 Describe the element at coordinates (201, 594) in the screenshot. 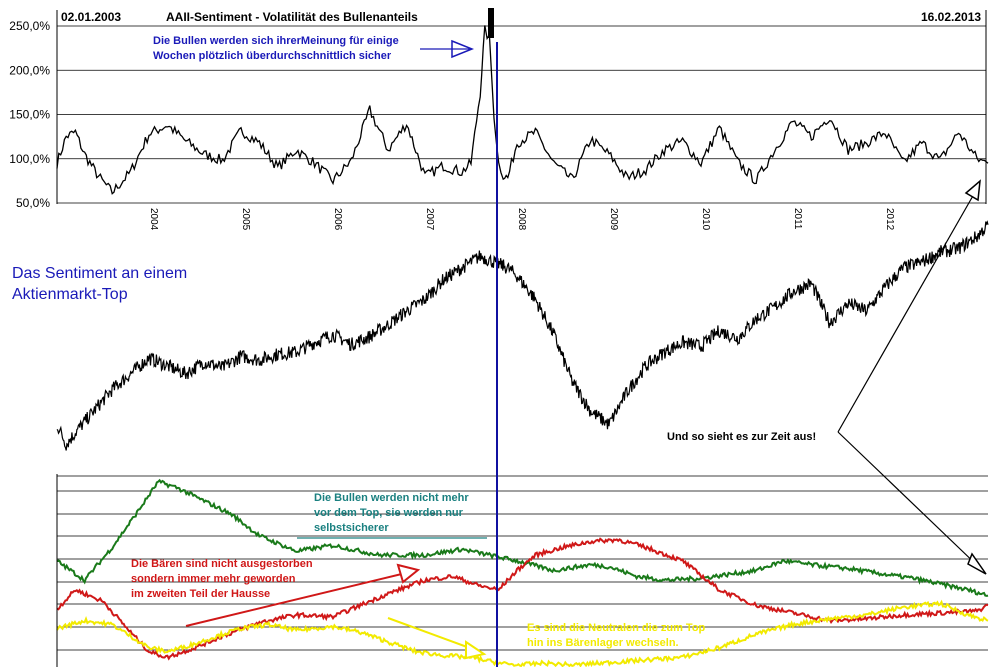

I see `note-bears-line-3: im zweiten Teil der Hausse` at that location.